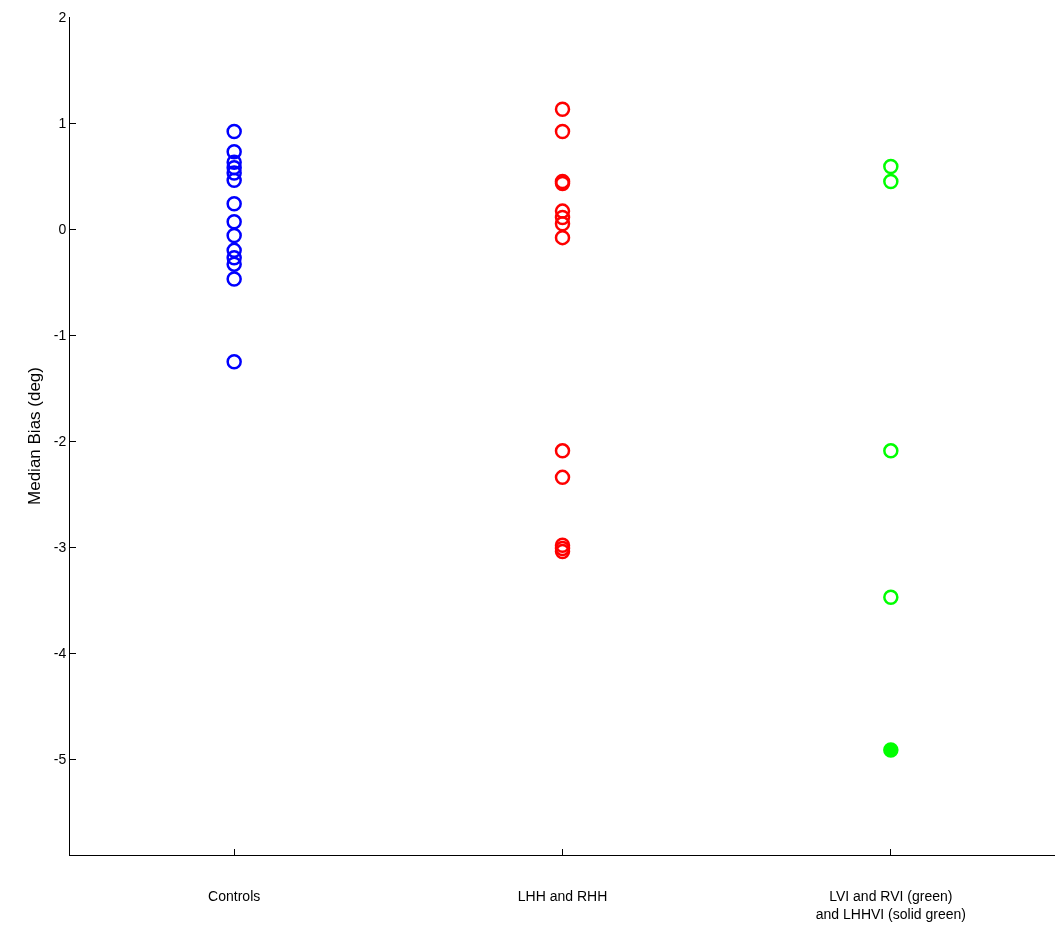 Image resolution: width=1055 pixels, height=933 pixels. I want to click on y-tick-label: 1, so click(62, 122).